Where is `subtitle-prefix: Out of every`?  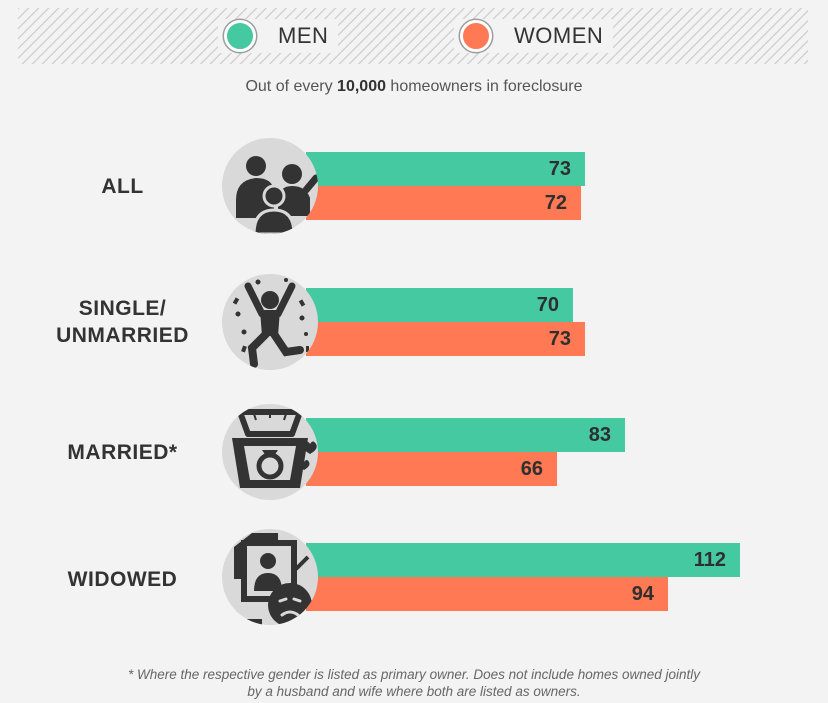 subtitle-prefix: Out of every is located at coordinates (291, 86).